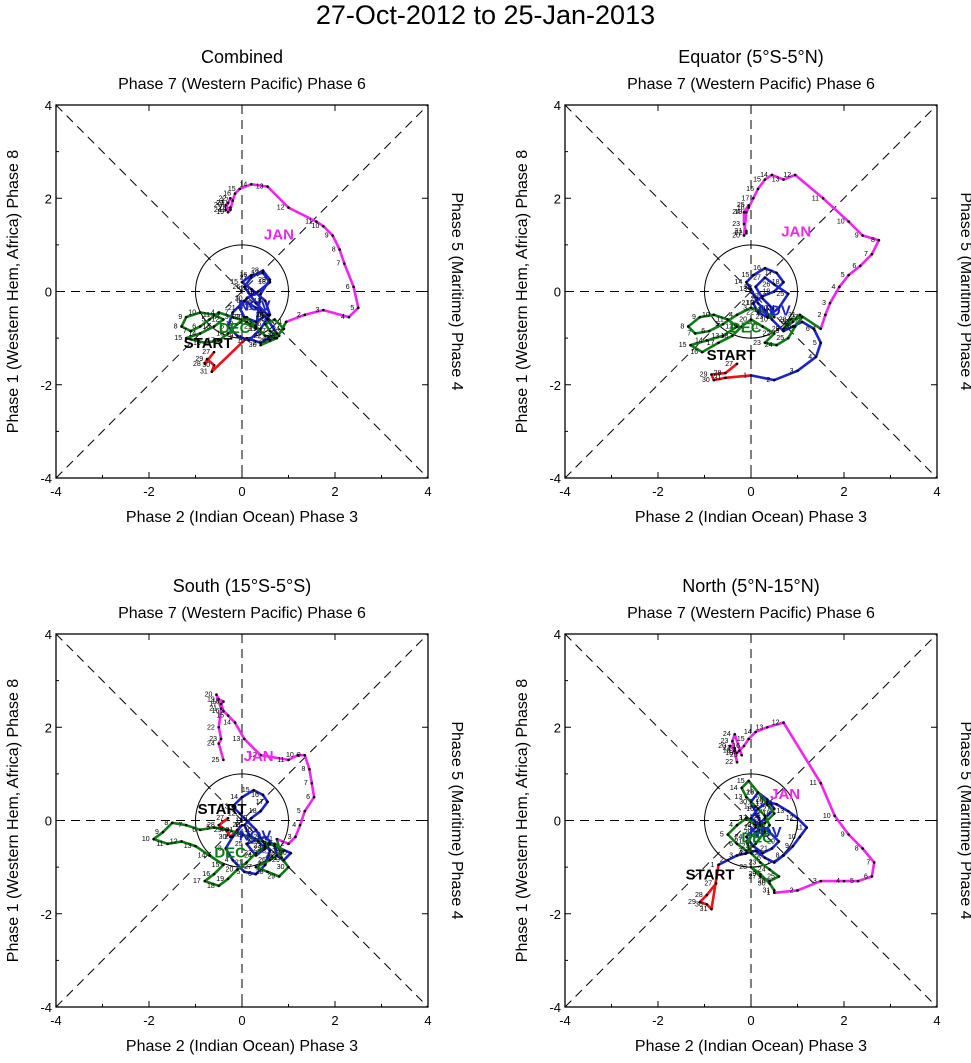 This screenshot has height=1063, width=971. What do you see at coordinates (222, 809) in the screenshot?
I see `start-label: START` at bounding box center [222, 809].